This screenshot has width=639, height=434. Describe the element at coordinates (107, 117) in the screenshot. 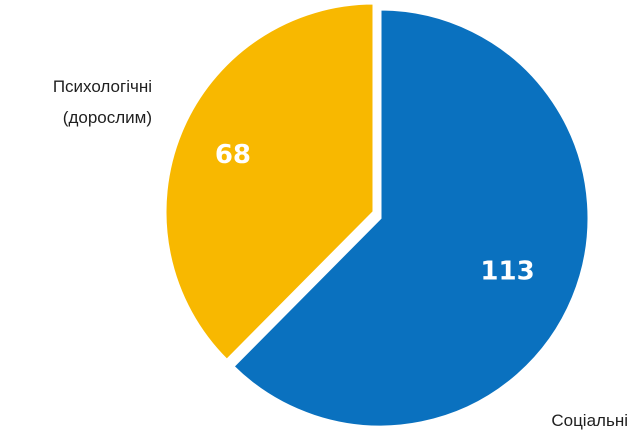

I see `slice-category-label-2-line-2: (дорослим)` at that location.